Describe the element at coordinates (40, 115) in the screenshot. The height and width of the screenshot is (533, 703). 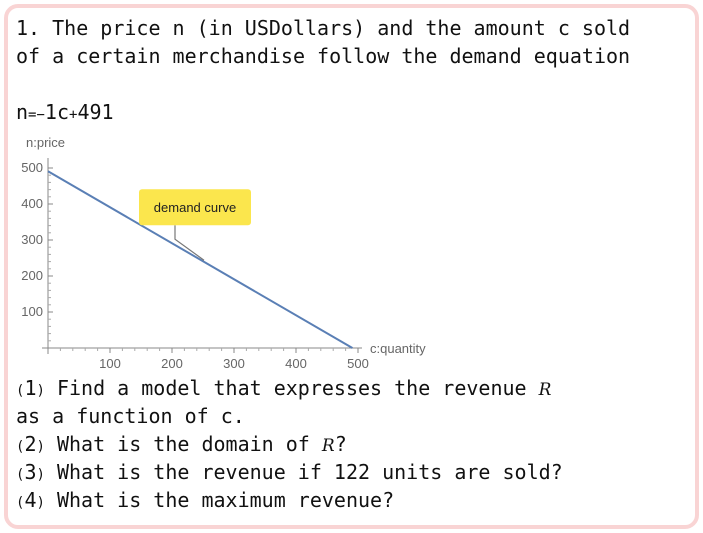
I see `equation-minus: −` at that location.